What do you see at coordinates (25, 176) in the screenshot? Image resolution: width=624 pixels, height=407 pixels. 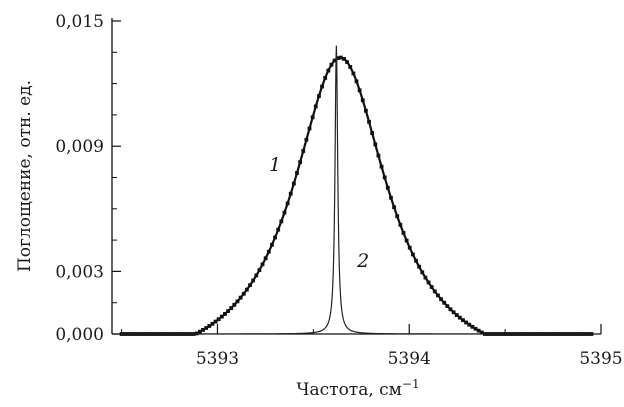 I see `y-axis-label: Поглощение, отн. ед.` at bounding box center [25, 176].